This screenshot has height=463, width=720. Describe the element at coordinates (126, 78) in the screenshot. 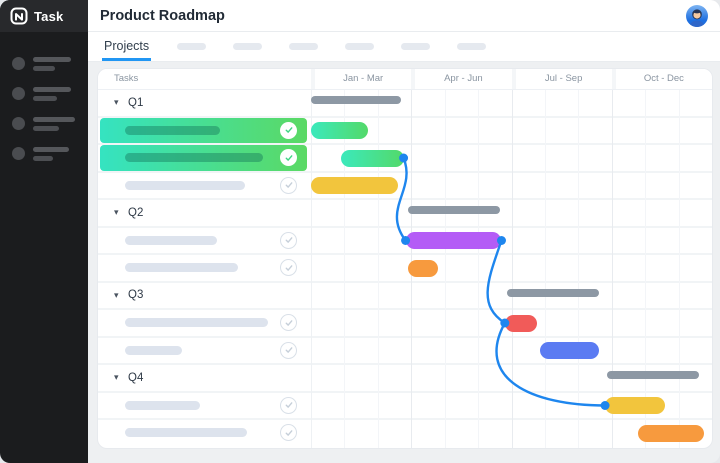

I see `tasks-column-header: Tasks` at that location.